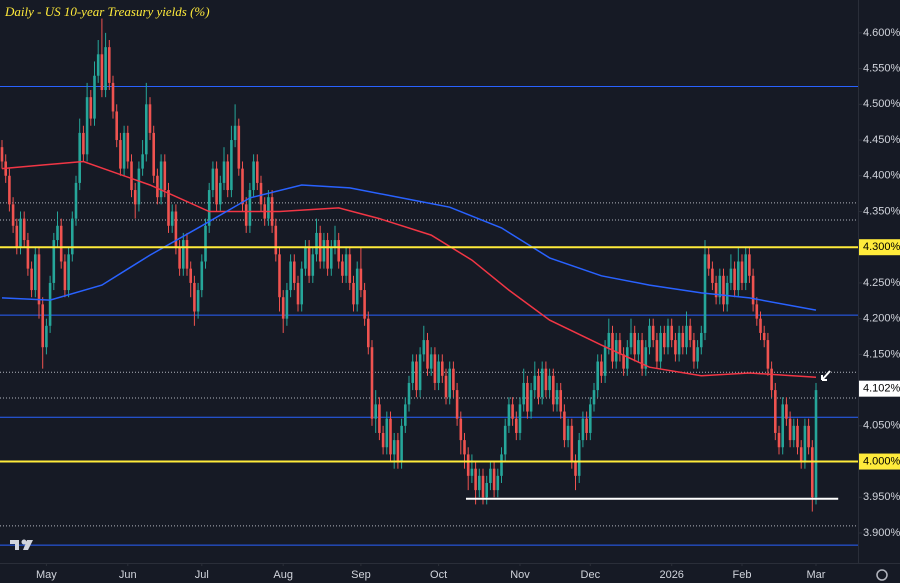 This screenshot has width=900, height=583. Describe the element at coordinates (128, 575) in the screenshot. I see `x-tick-label: Jun` at that location.